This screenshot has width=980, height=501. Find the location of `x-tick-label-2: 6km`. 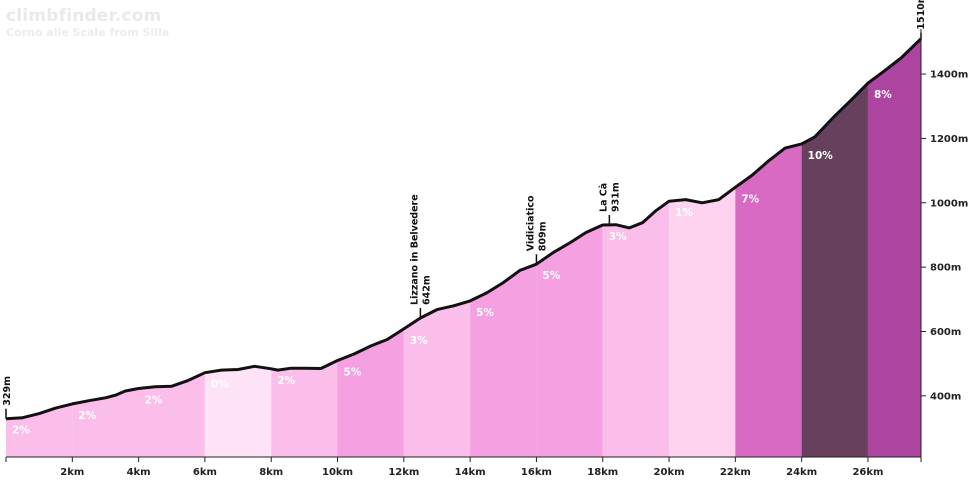

x-tick-label-2: 6km is located at coordinates (205, 472).